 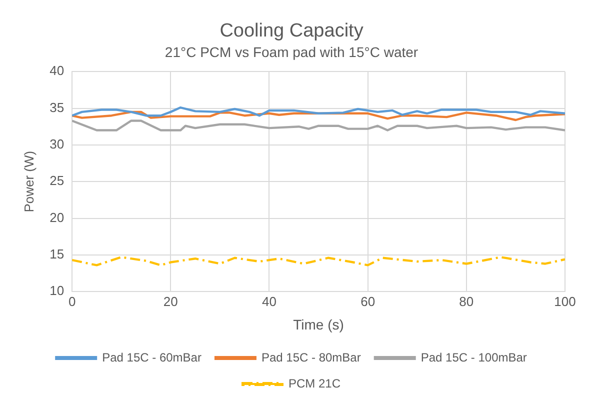 What do you see at coordinates (170, 301) in the screenshot?
I see `x-tick-label: 20` at bounding box center [170, 301].